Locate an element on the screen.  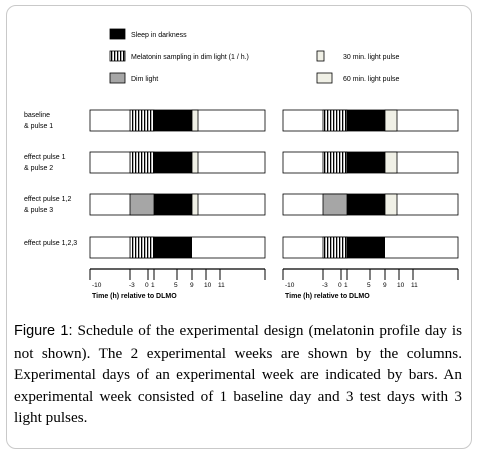
week2-bar-effect12 is located at coordinates (370, 204).